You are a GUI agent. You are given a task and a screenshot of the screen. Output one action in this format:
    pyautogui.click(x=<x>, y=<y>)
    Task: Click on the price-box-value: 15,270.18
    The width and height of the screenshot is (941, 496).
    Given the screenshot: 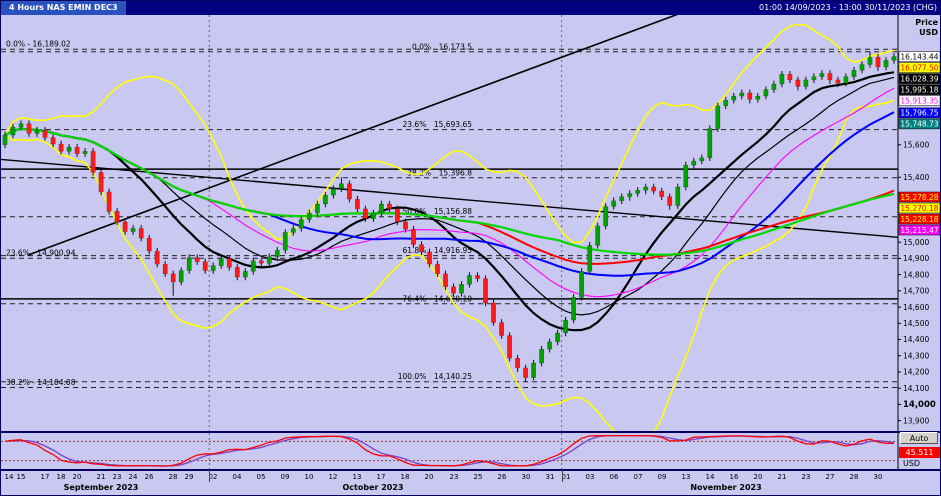 What is the action you would take?
    pyautogui.click(x=919, y=208)
    